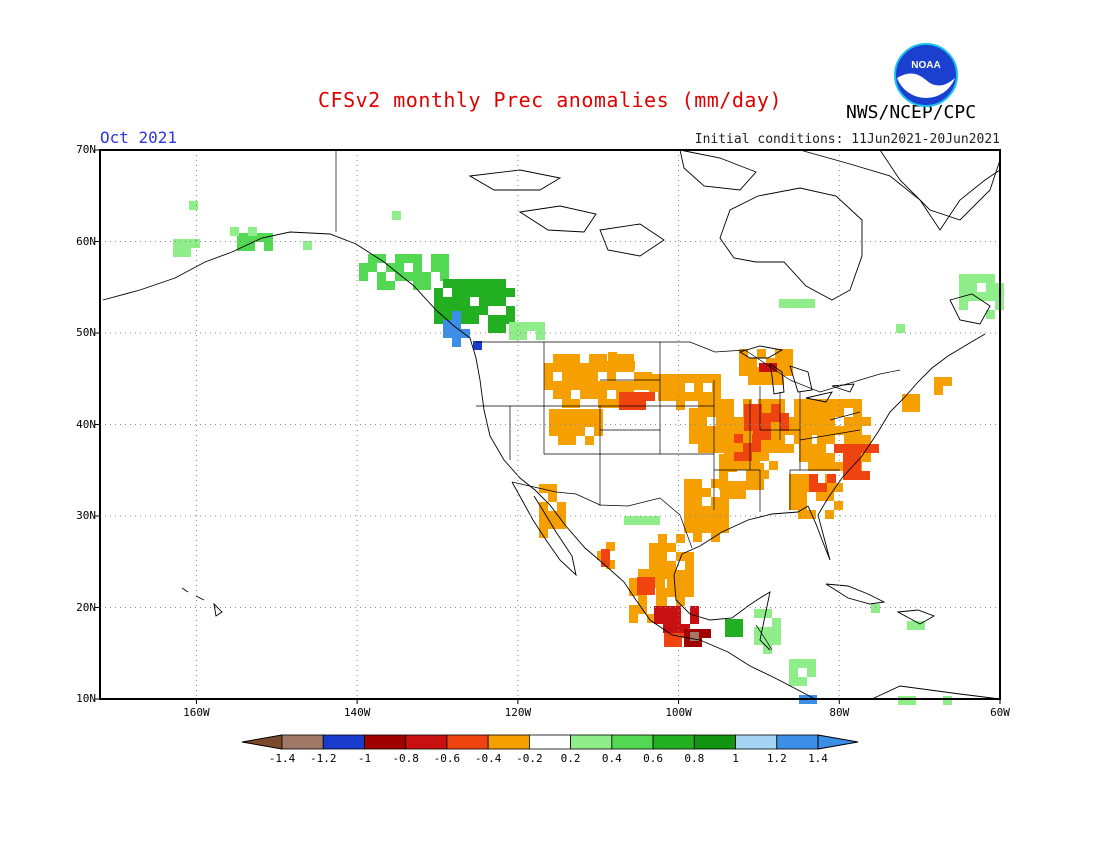  Describe the element at coordinates (818, 758) in the screenshot. I see `colorbar-label: 1.4` at that location.